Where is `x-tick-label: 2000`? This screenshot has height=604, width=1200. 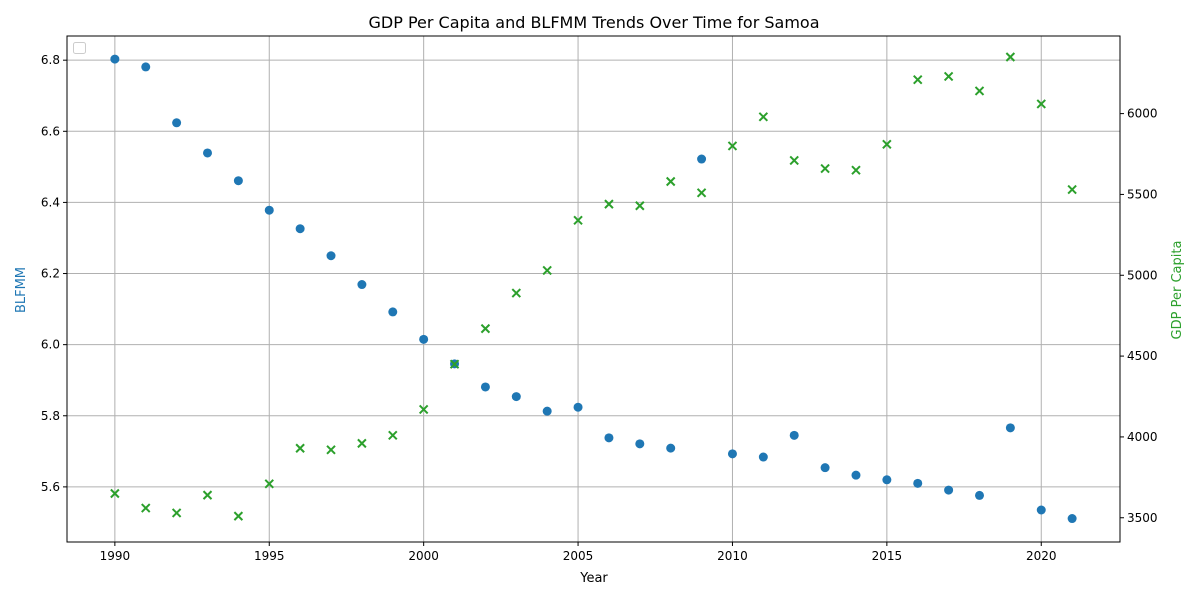
x-tick-label: 2000 is located at coordinates (423, 556).